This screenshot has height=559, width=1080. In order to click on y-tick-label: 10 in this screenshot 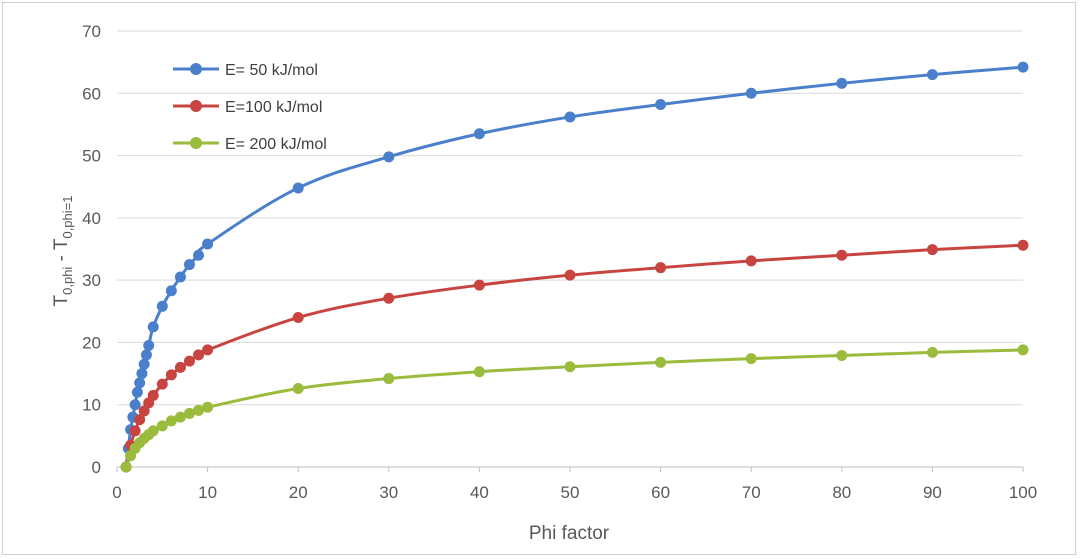, I will do `click(91, 405)`.